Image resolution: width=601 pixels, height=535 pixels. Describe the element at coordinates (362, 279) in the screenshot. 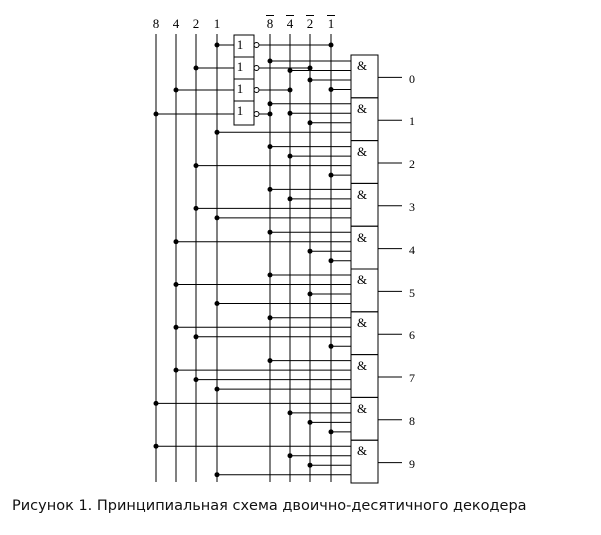

I see `gate-symbol-5: &` at that location.